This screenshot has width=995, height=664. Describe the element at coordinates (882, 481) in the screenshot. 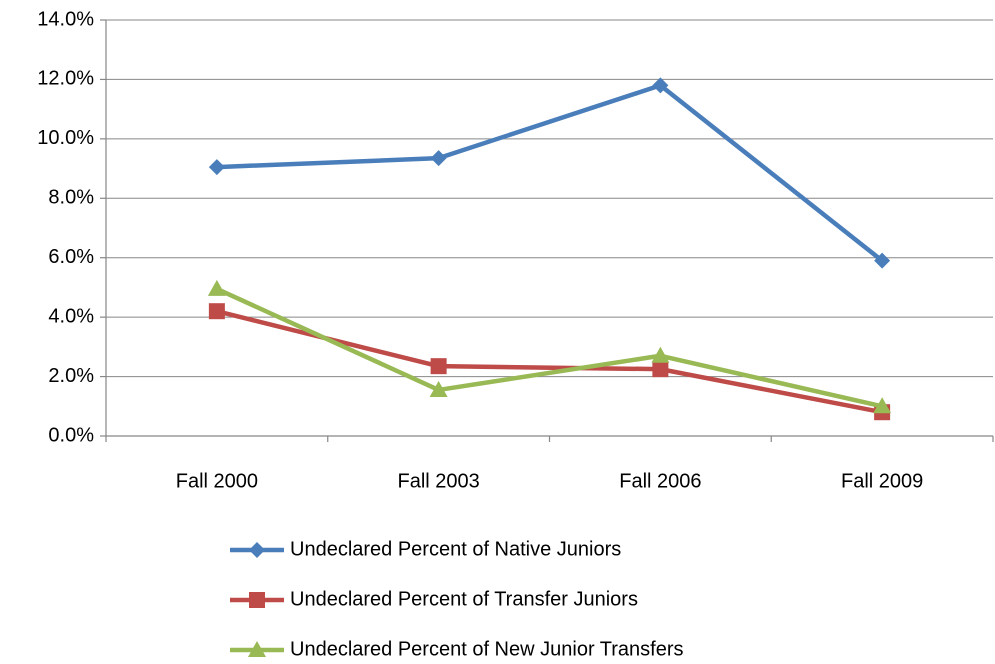

I see `x-tick-label: Fall 2009` at that location.